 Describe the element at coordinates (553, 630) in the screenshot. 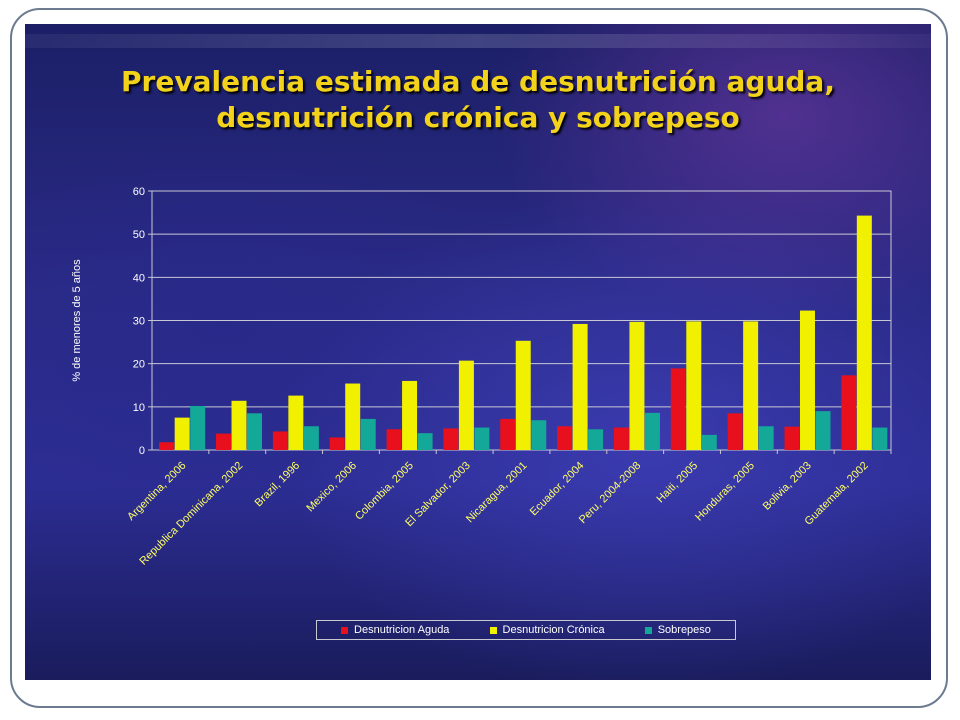

I see `legend-label: Desnutricion Crónica` at that location.